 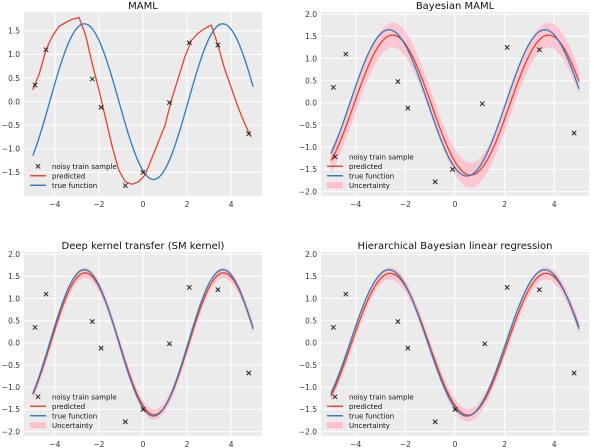 What do you see at coordinates (454, 246) in the screenshot?
I see `subplot-title: Hierarchical Bayesian linear regression` at bounding box center [454, 246].